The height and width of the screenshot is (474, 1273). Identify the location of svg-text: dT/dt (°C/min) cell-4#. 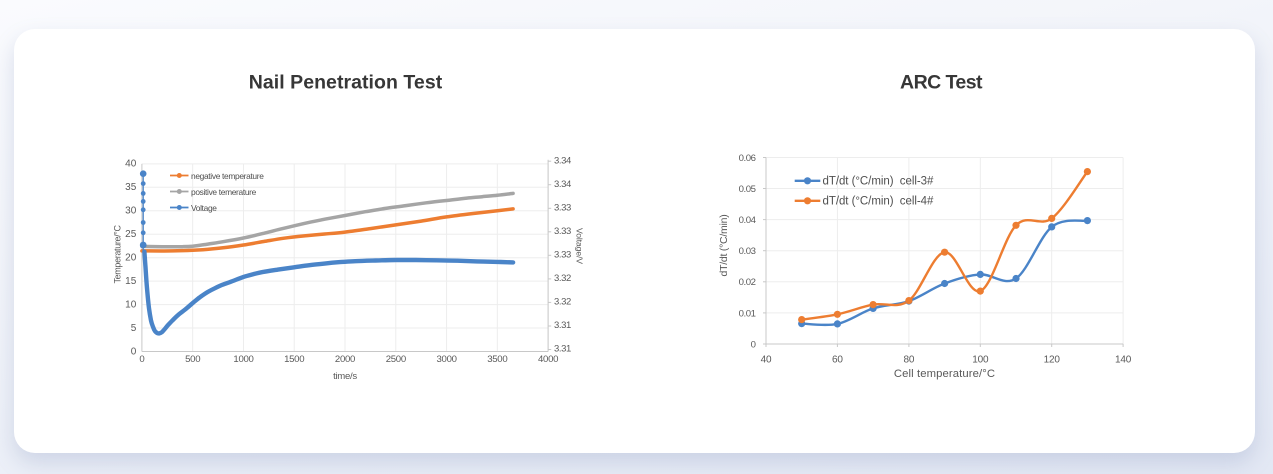
(878, 201).